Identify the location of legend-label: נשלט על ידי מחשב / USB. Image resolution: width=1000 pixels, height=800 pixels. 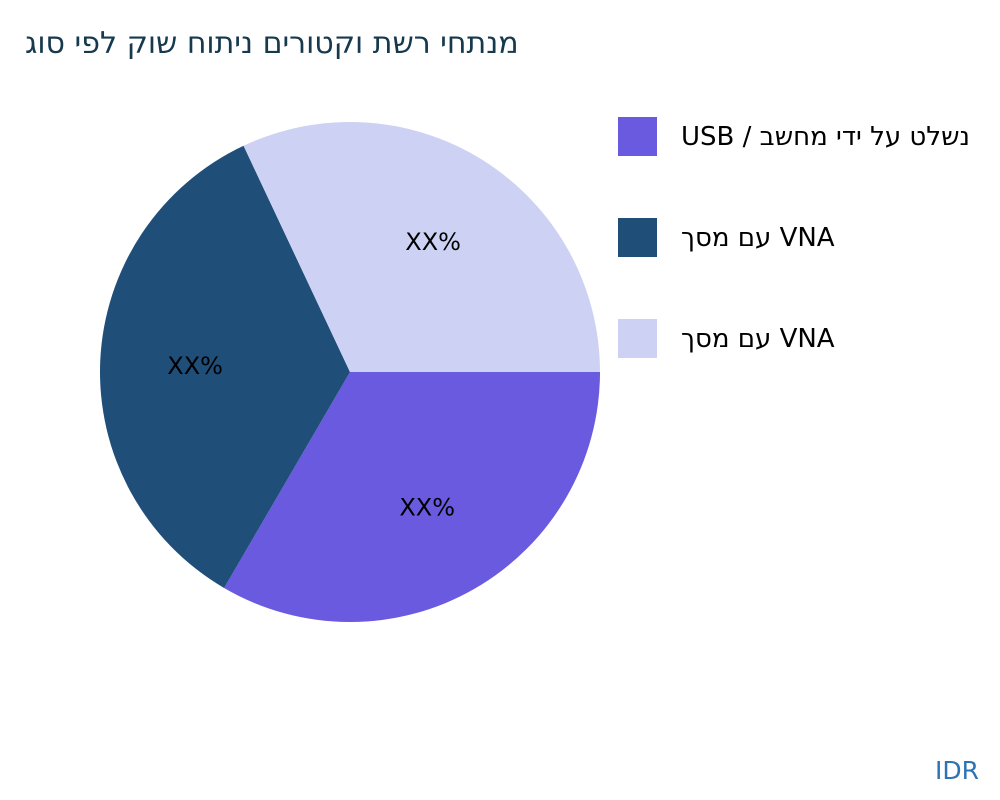
(825, 136).